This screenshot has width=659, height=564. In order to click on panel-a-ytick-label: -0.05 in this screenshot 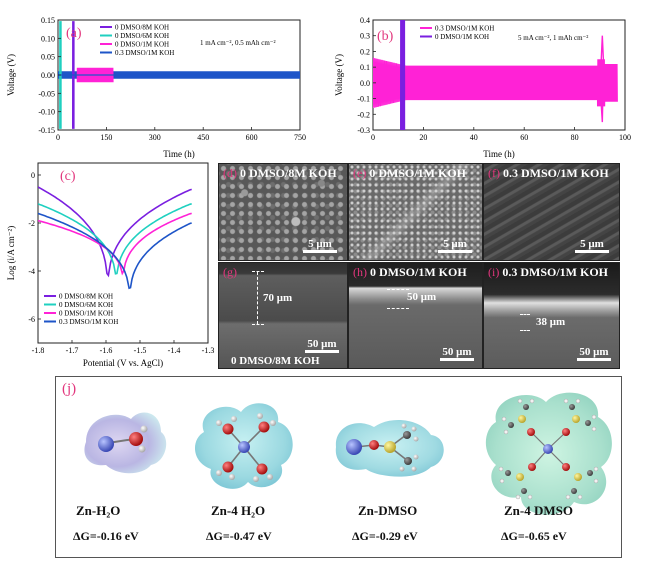, I will do `click(46, 93)`.